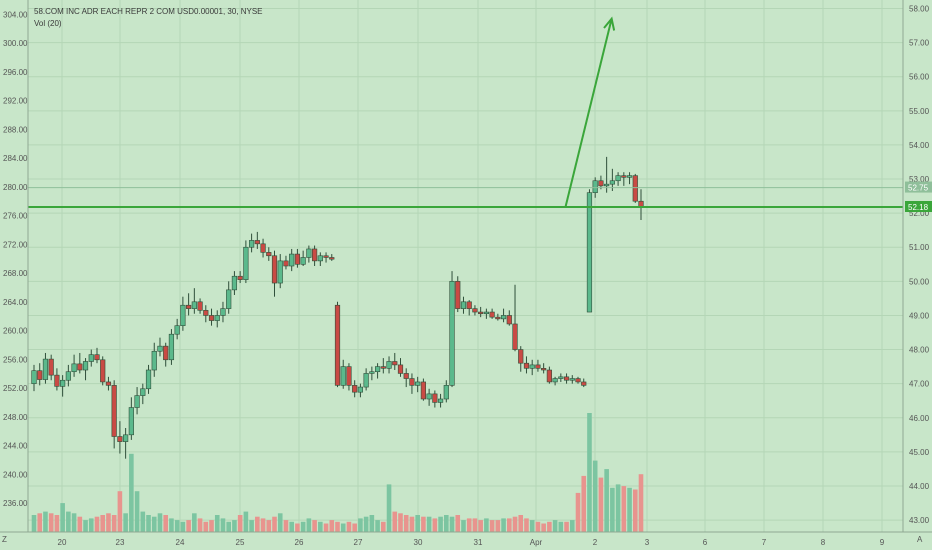  What do you see at coordinates (919, 145) in the screenshot?
I see `right-axis-tick-label: 54.00` at bounding box center [919, 145].